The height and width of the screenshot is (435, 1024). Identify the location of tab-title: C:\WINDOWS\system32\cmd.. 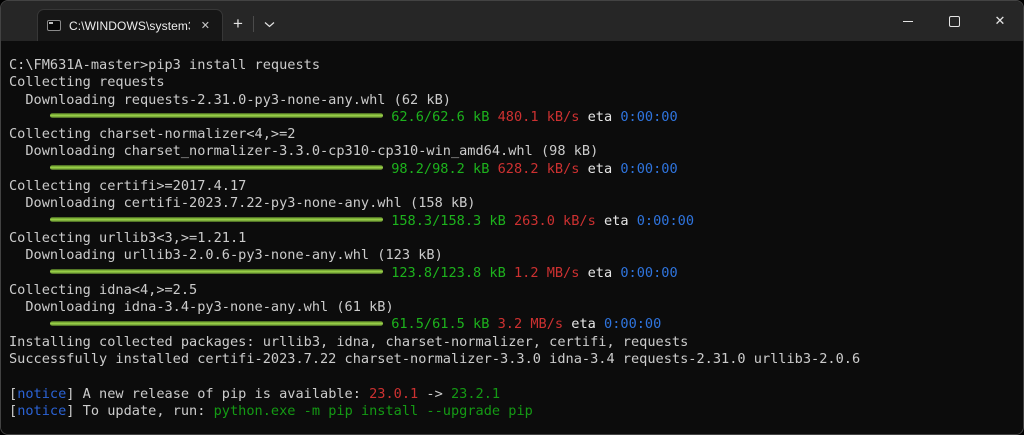
(129, 25).